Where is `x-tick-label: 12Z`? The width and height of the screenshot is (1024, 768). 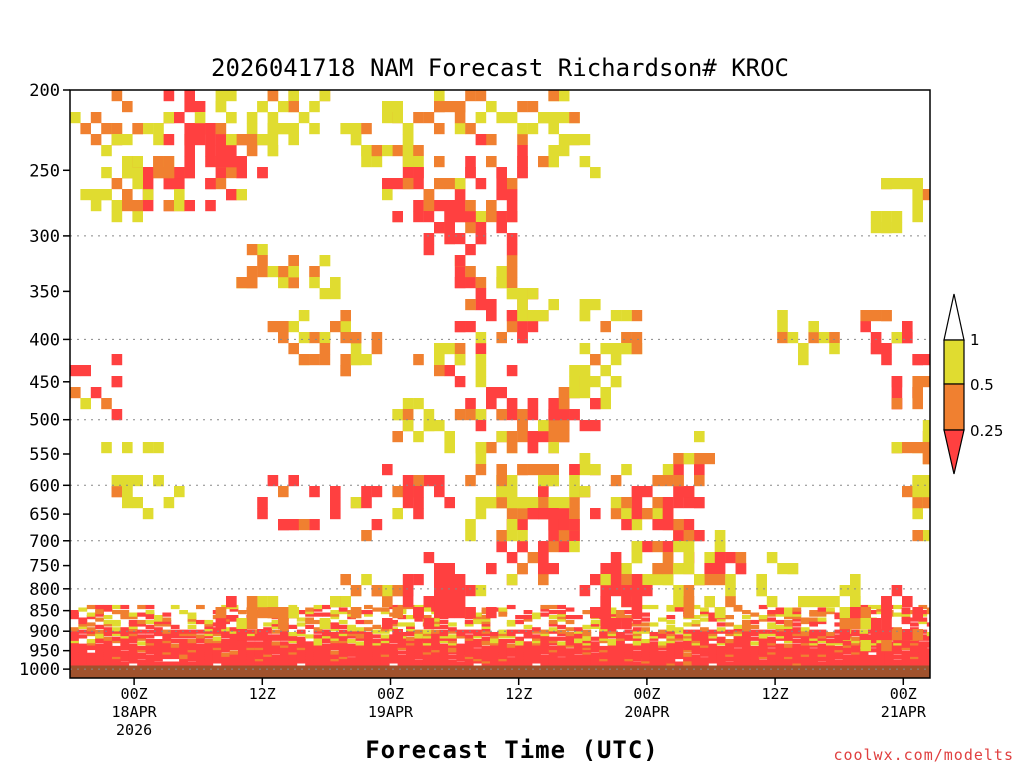
x-tick-label: 12Z is located at coordinates (775, 694).